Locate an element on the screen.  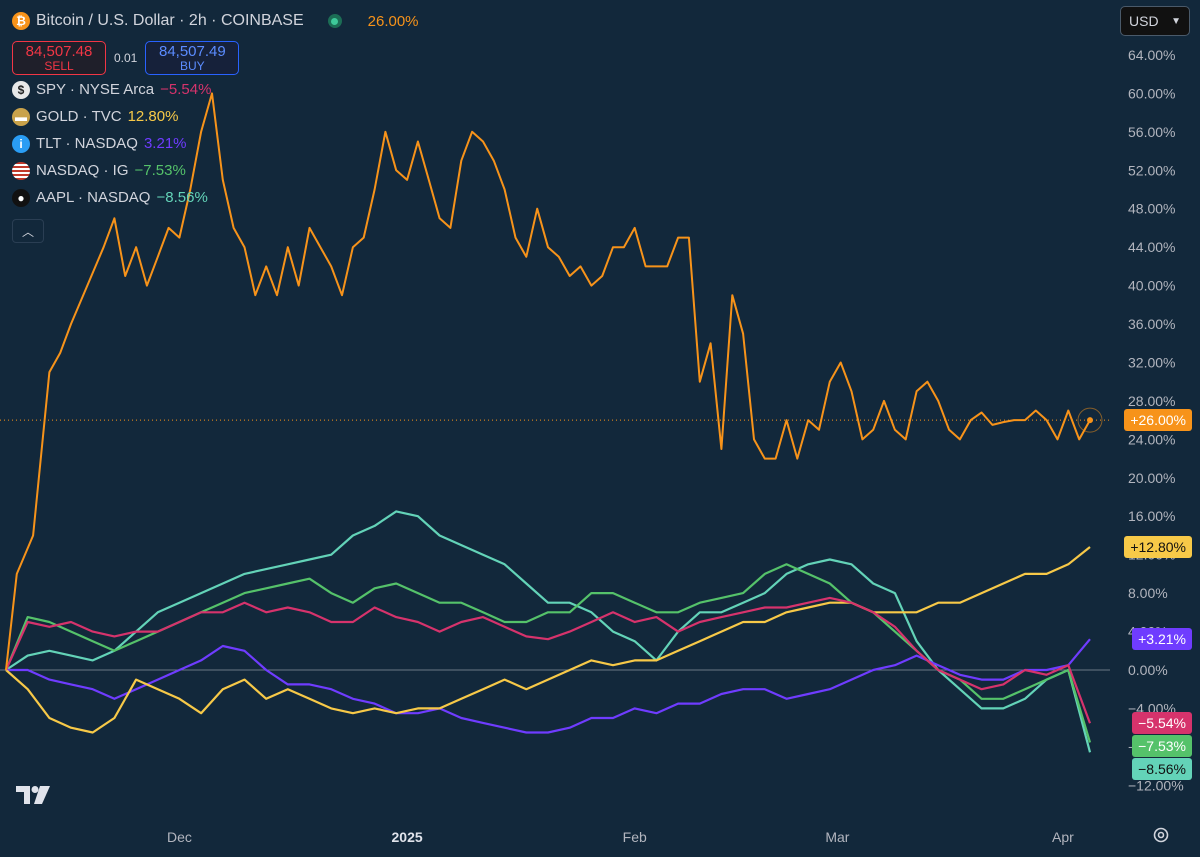
badge-gold: +12.80% is located at coordinates (1158, 546).